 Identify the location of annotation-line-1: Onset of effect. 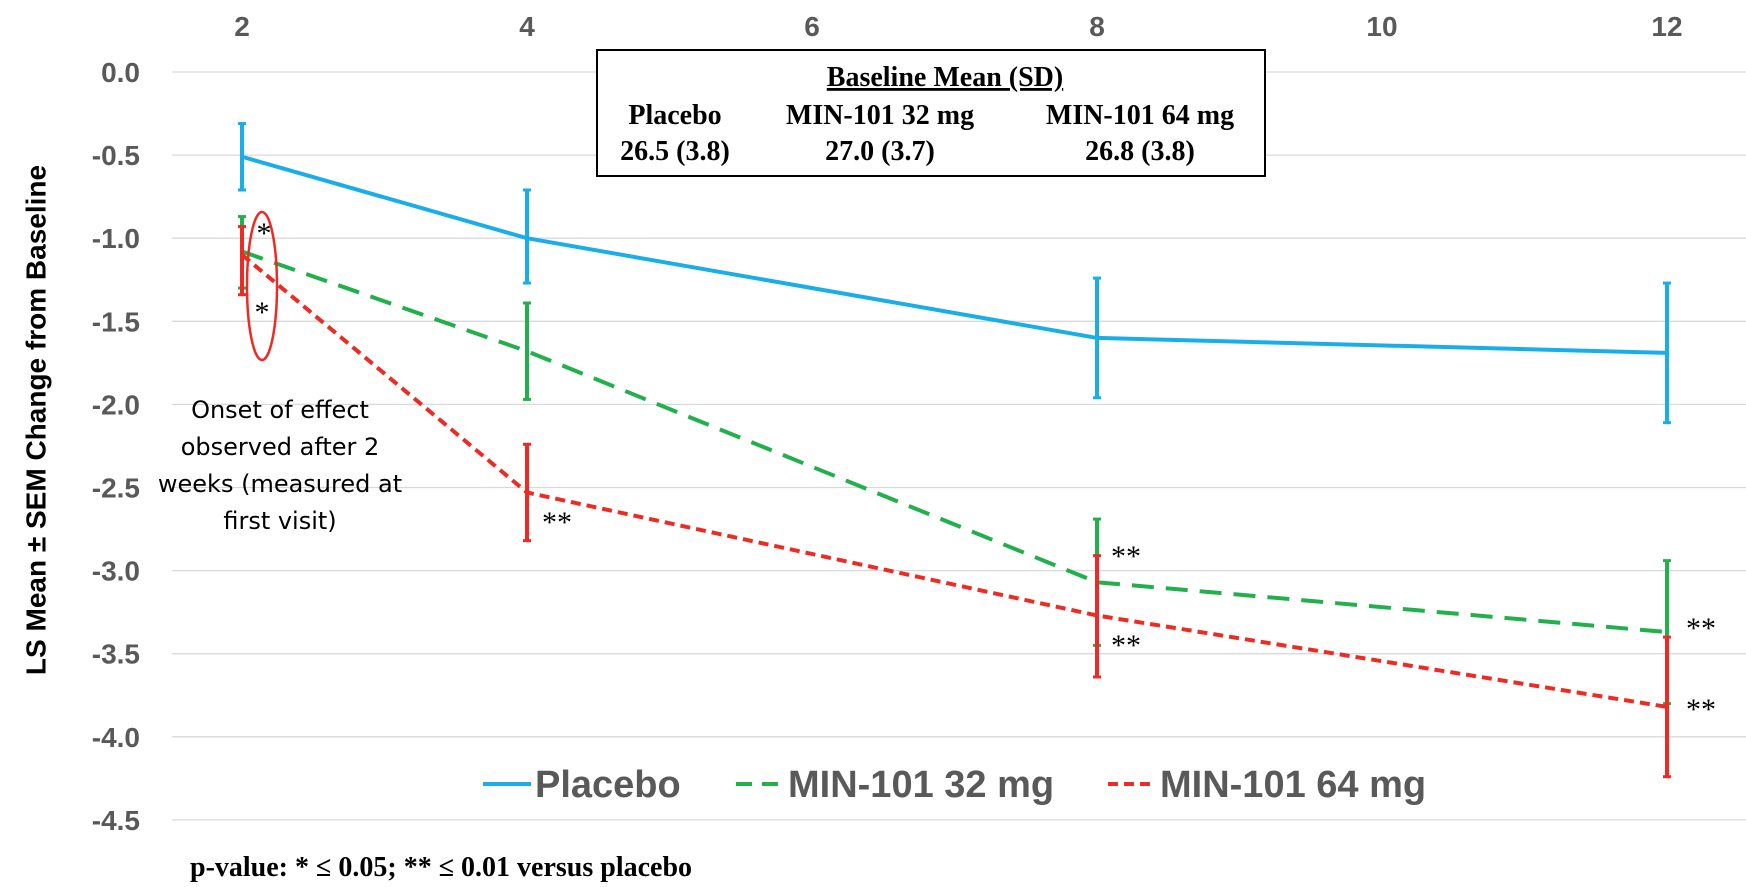
(280, 410).